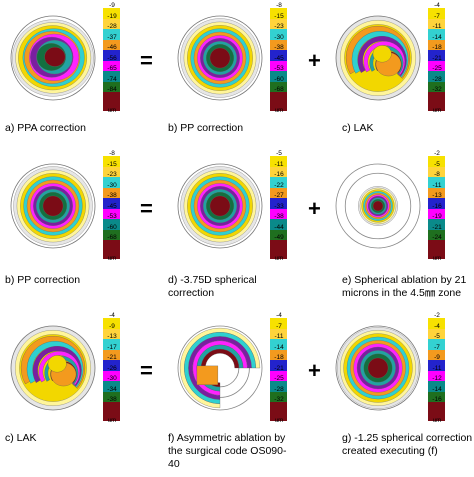 The height and width of the screenshot is (477, 474). What do you see at coordinates (437, 164) in the screenshot?
I see `scale-tick-label: -5` at bounding box center [437, 164].